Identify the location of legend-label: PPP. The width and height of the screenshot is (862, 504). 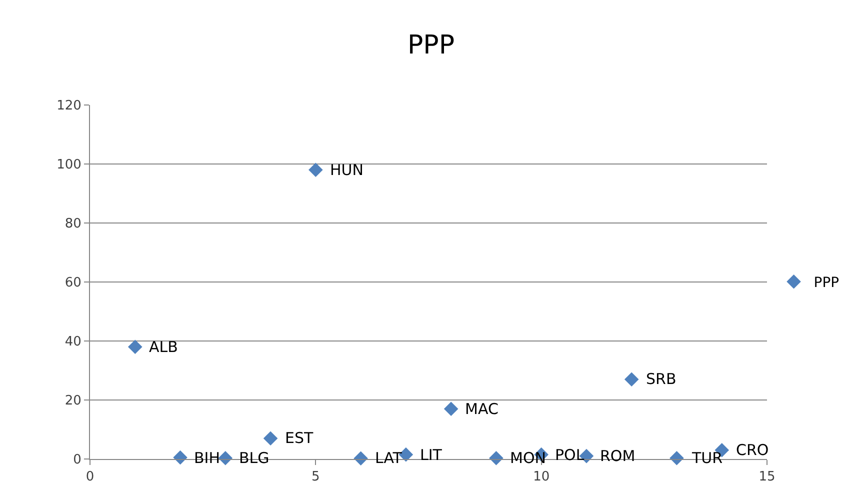
(827, 283).